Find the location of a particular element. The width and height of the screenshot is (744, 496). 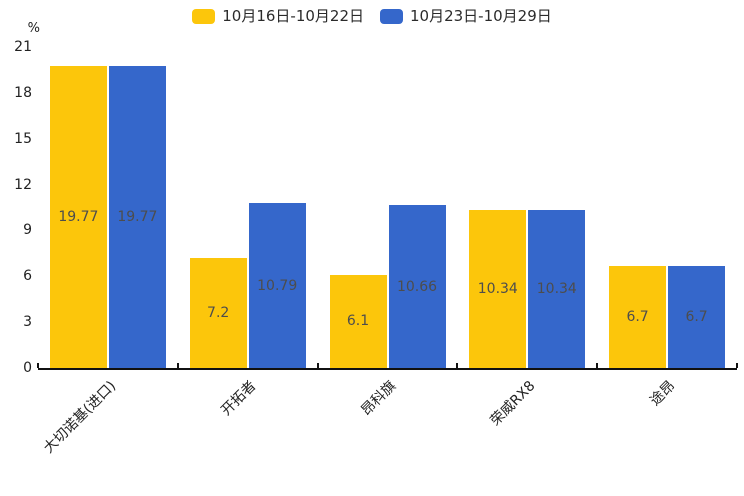

x-axis-line is located at coordinates (387, 369).